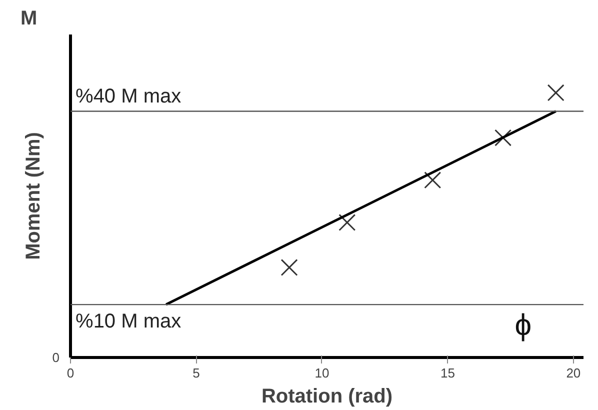  Describe the element at coordinates (70, 373) in the screenshot. I see `x-tick-label: 0` at that location.